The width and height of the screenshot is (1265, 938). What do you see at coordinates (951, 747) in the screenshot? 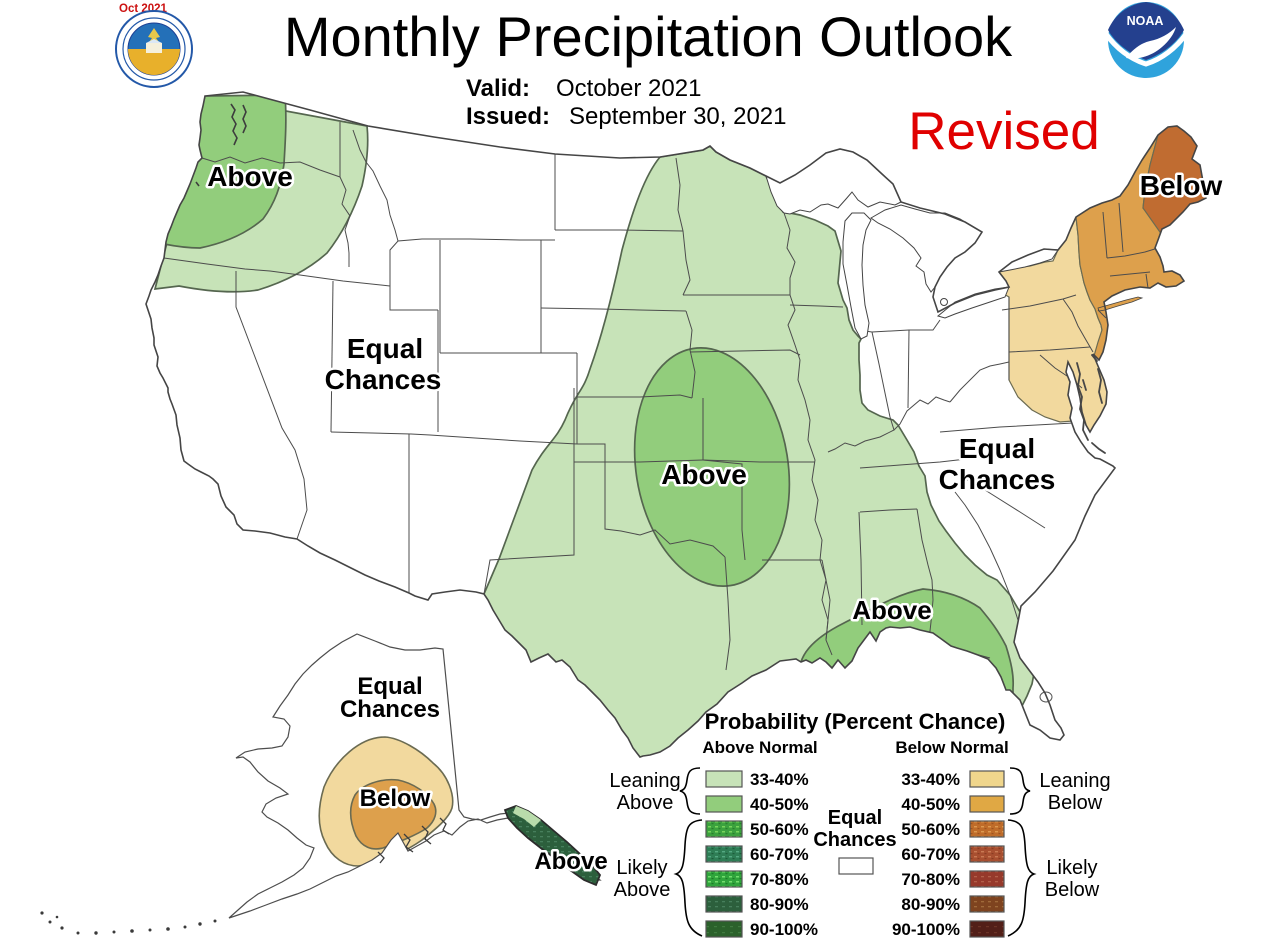
I see `svg-text: Below Normal` at bounding box center [951, 747].